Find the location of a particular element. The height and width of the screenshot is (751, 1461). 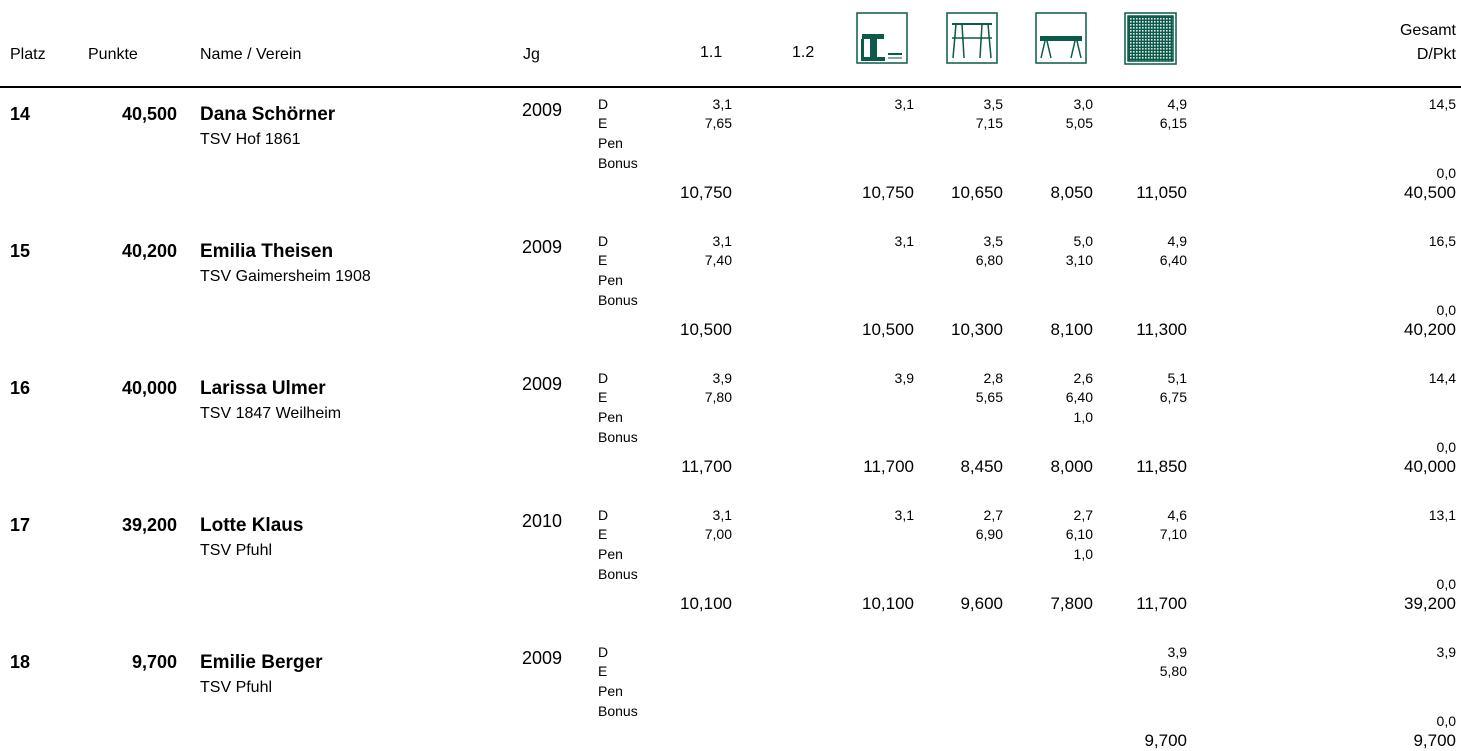

d-score: 3,0 is located at coordinates (1083, 104).